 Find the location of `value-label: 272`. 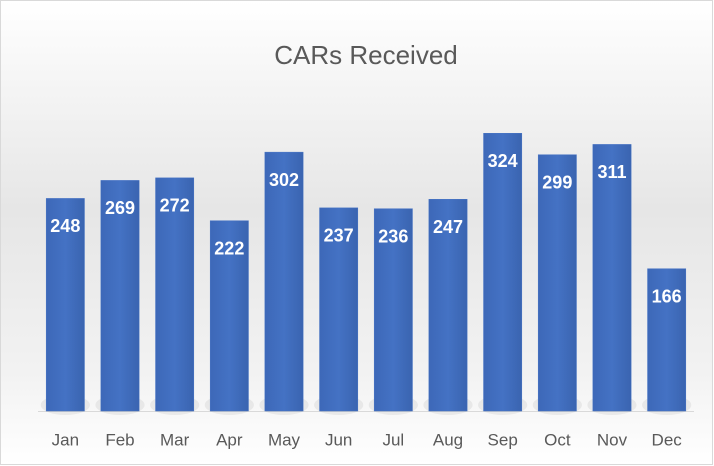

value-label: 272 is located at coordinates (175, 206).